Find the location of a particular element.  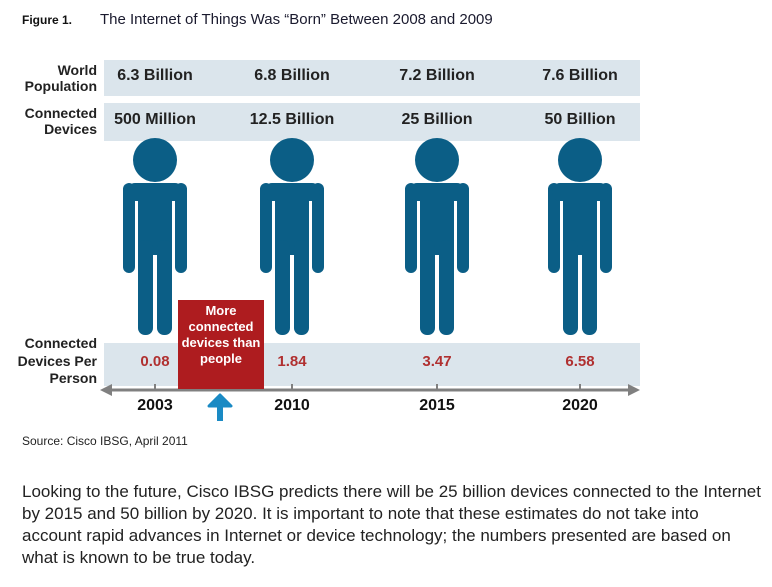

column-year: 2020 is located at coordinates (580, 405).